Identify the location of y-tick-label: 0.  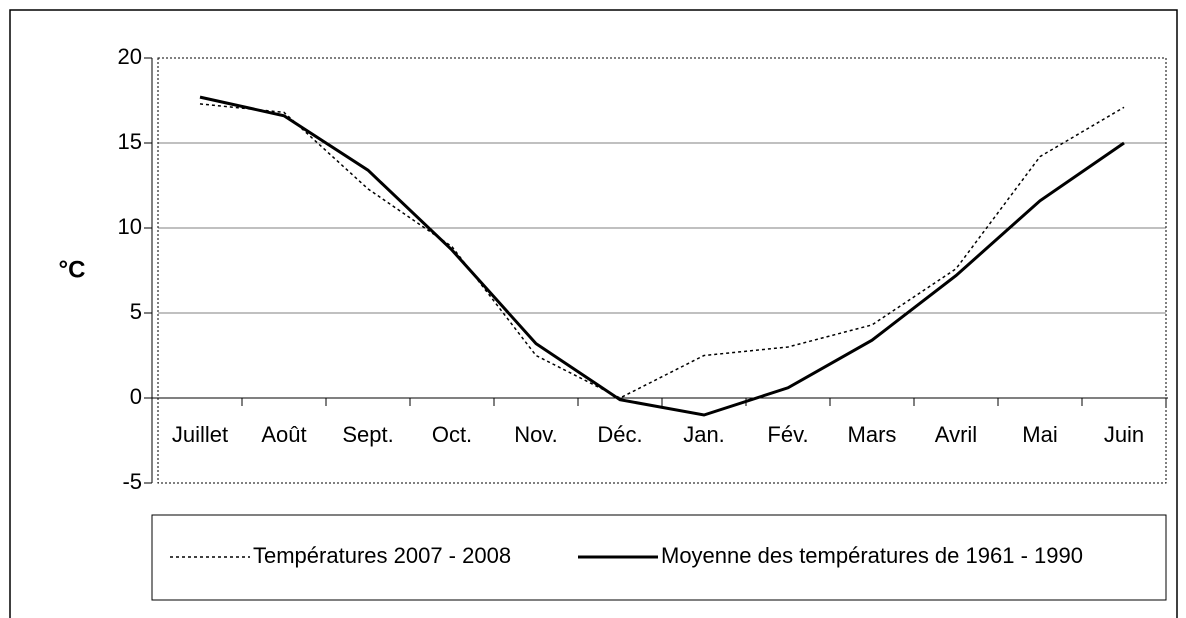
(136, 396).